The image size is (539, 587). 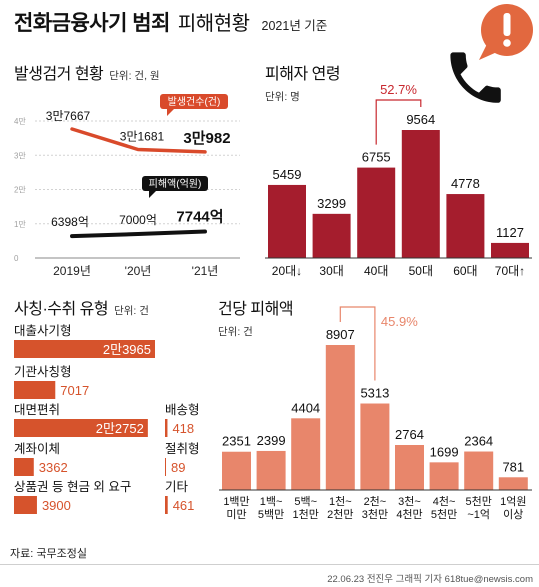 I want to click on x-tick-label: 30대, so click(x=331, y=271).